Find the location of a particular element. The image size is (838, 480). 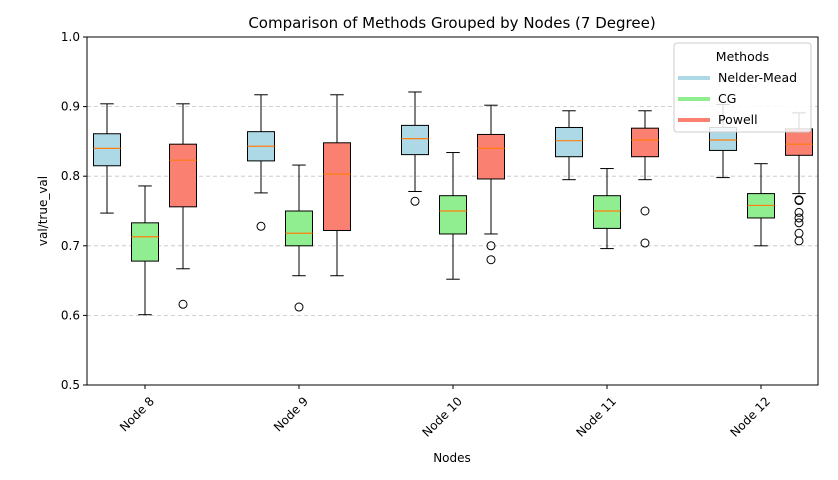

x-axis-title: Nodes is located at coordinates (452, 458).